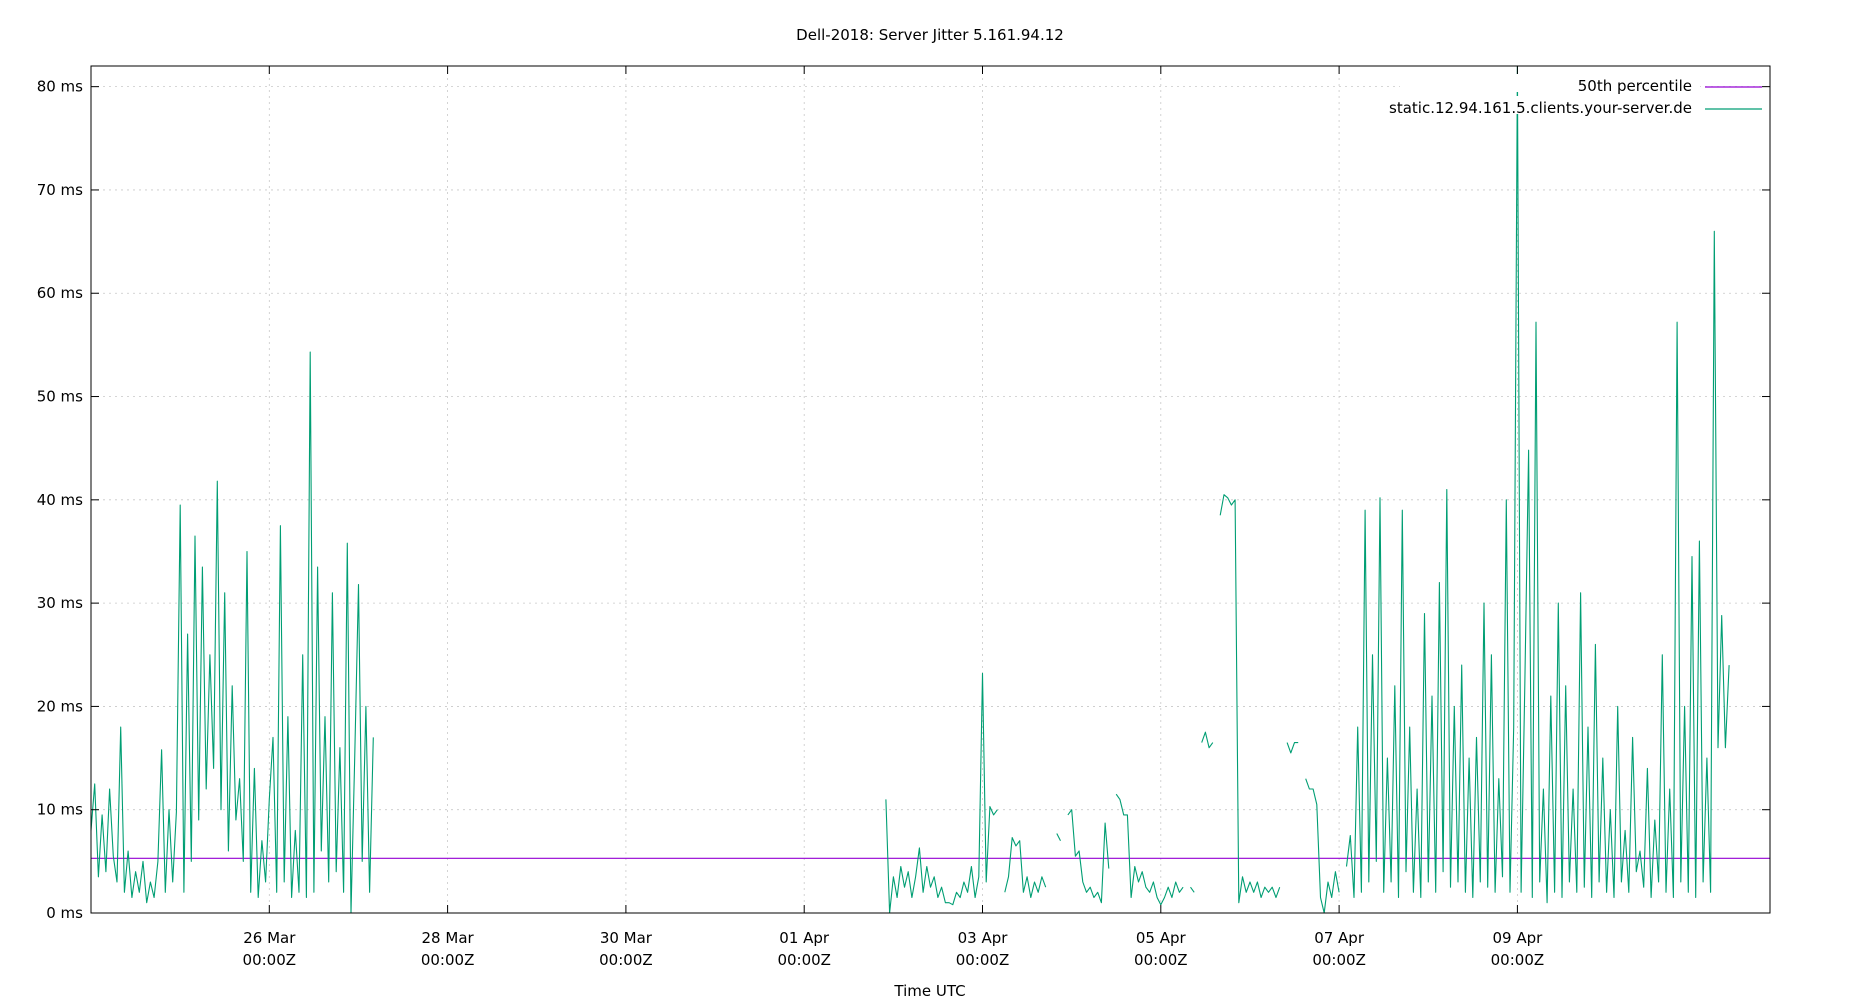  Describe the element at coordinates (60, 500) in the screenshot. I see `y-tick-label: 40 ms` at that location.